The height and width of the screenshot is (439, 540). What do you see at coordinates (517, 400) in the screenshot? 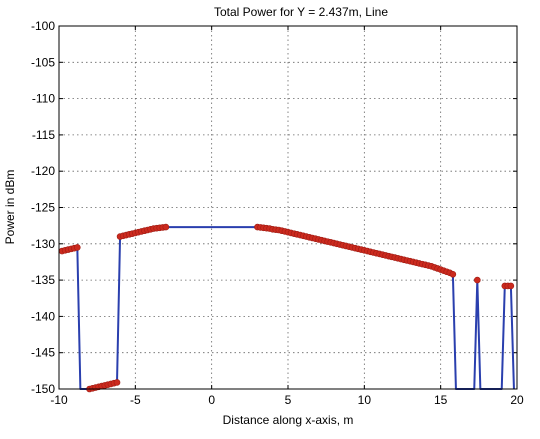
I see `x-tick-label: 20` at bounding box center [517, 400].